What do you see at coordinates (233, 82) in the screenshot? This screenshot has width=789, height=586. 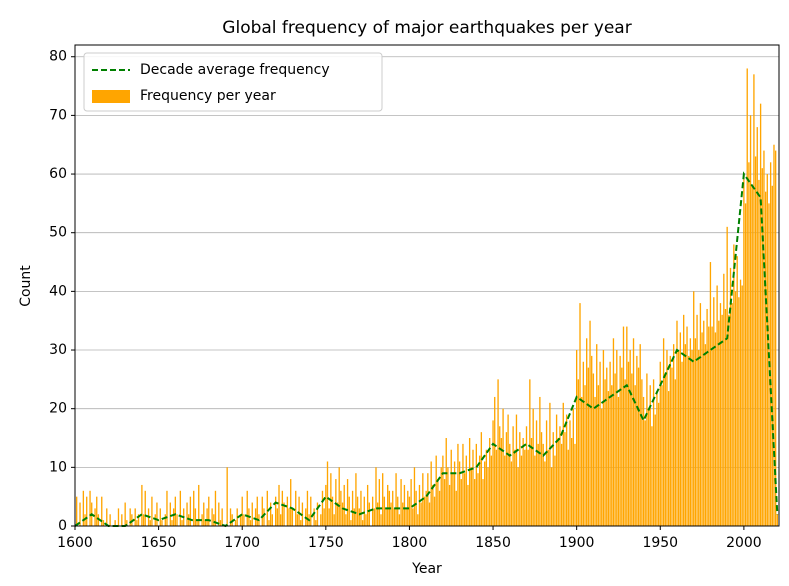 I see `legend-box` at bounding box center [233, 82].